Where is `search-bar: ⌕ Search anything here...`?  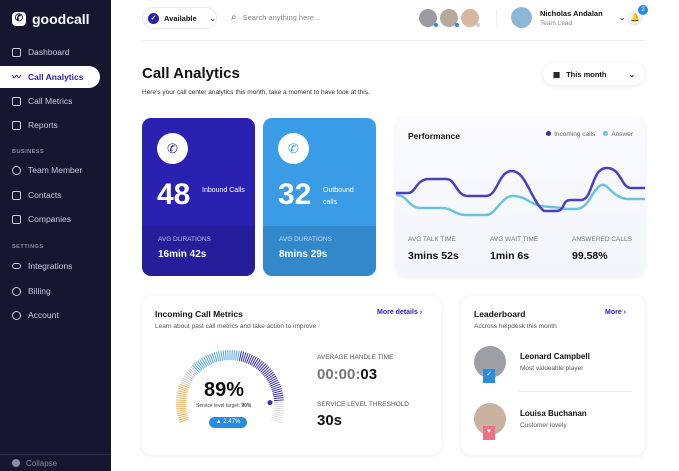 search-bar: ⌕ Search anything here... is located at coordinates (275, 17).